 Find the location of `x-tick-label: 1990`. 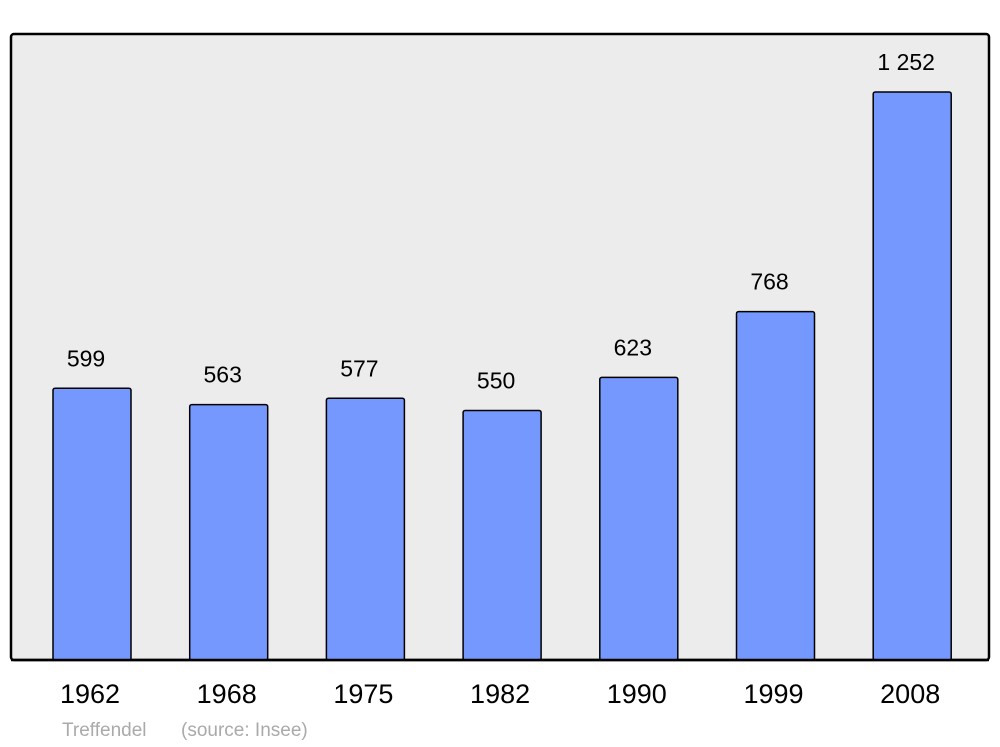

x-tick-label: 1990 is located at coordinates (637, 694).